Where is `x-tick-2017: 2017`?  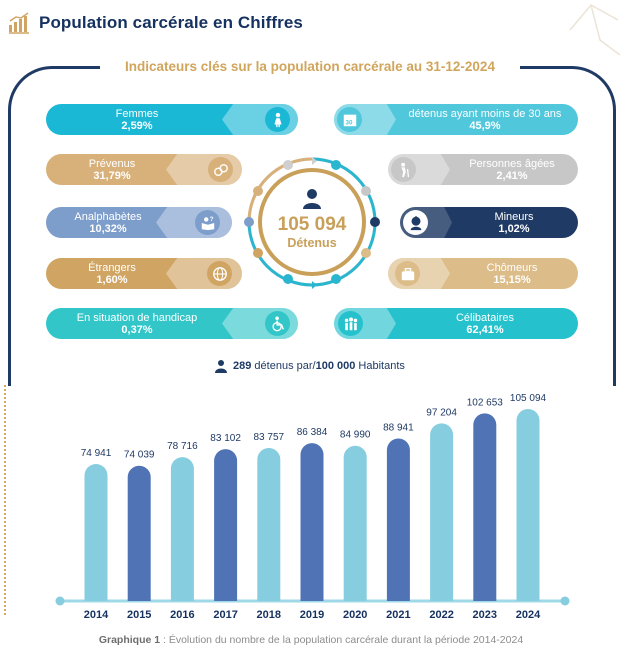 x-tick-2017: 2017 is located at coordinates (225, 615).